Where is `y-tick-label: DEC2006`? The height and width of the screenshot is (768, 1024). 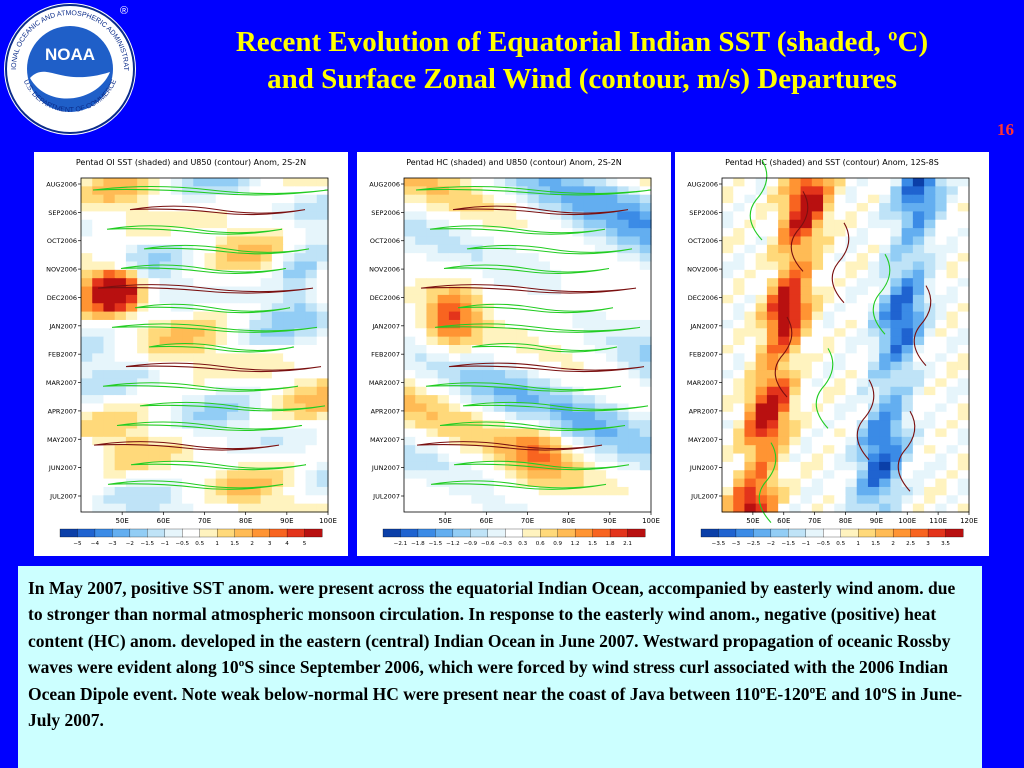 y-tick-label: DEC2006 is located at coordinates (703, 298).